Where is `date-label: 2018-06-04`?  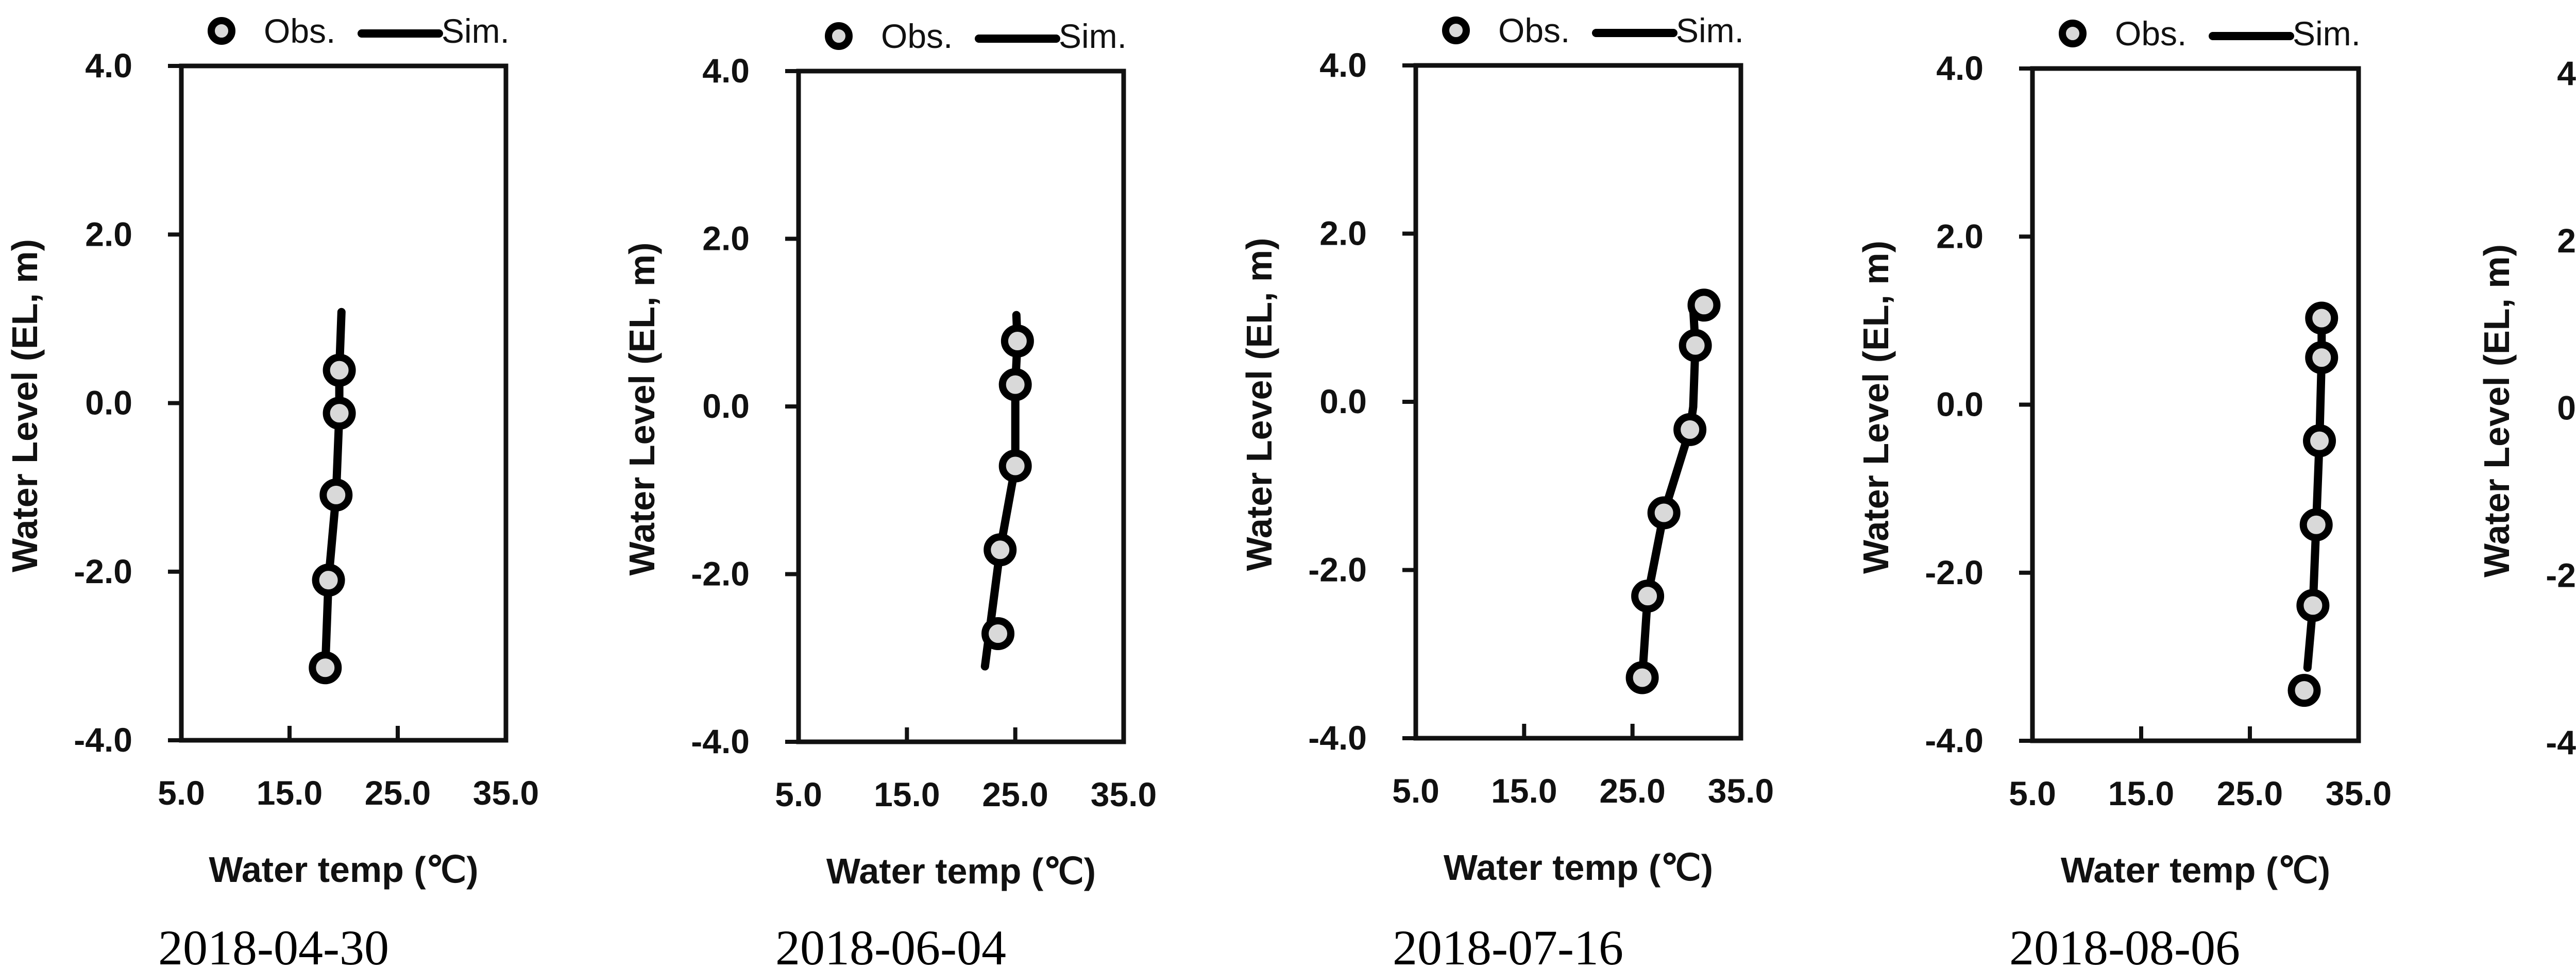 date-label: 2018-06-04 is located at coordinates (890, 944).